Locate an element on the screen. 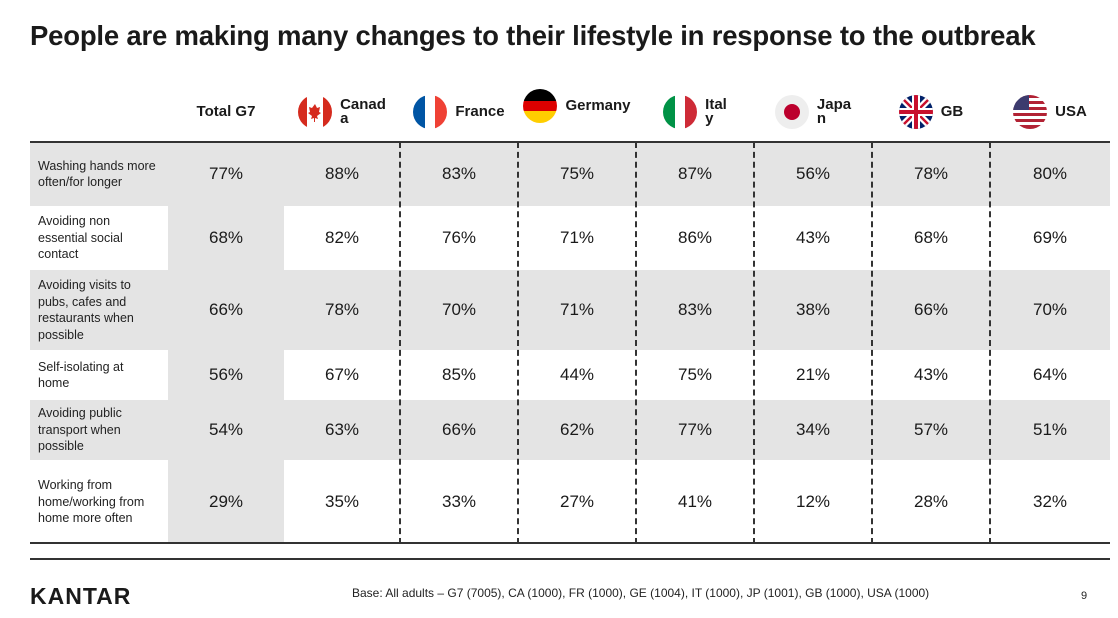 The height and width of the screenshot is (618, 1118). table-cell: 62% is located at coordinates (577, 429).